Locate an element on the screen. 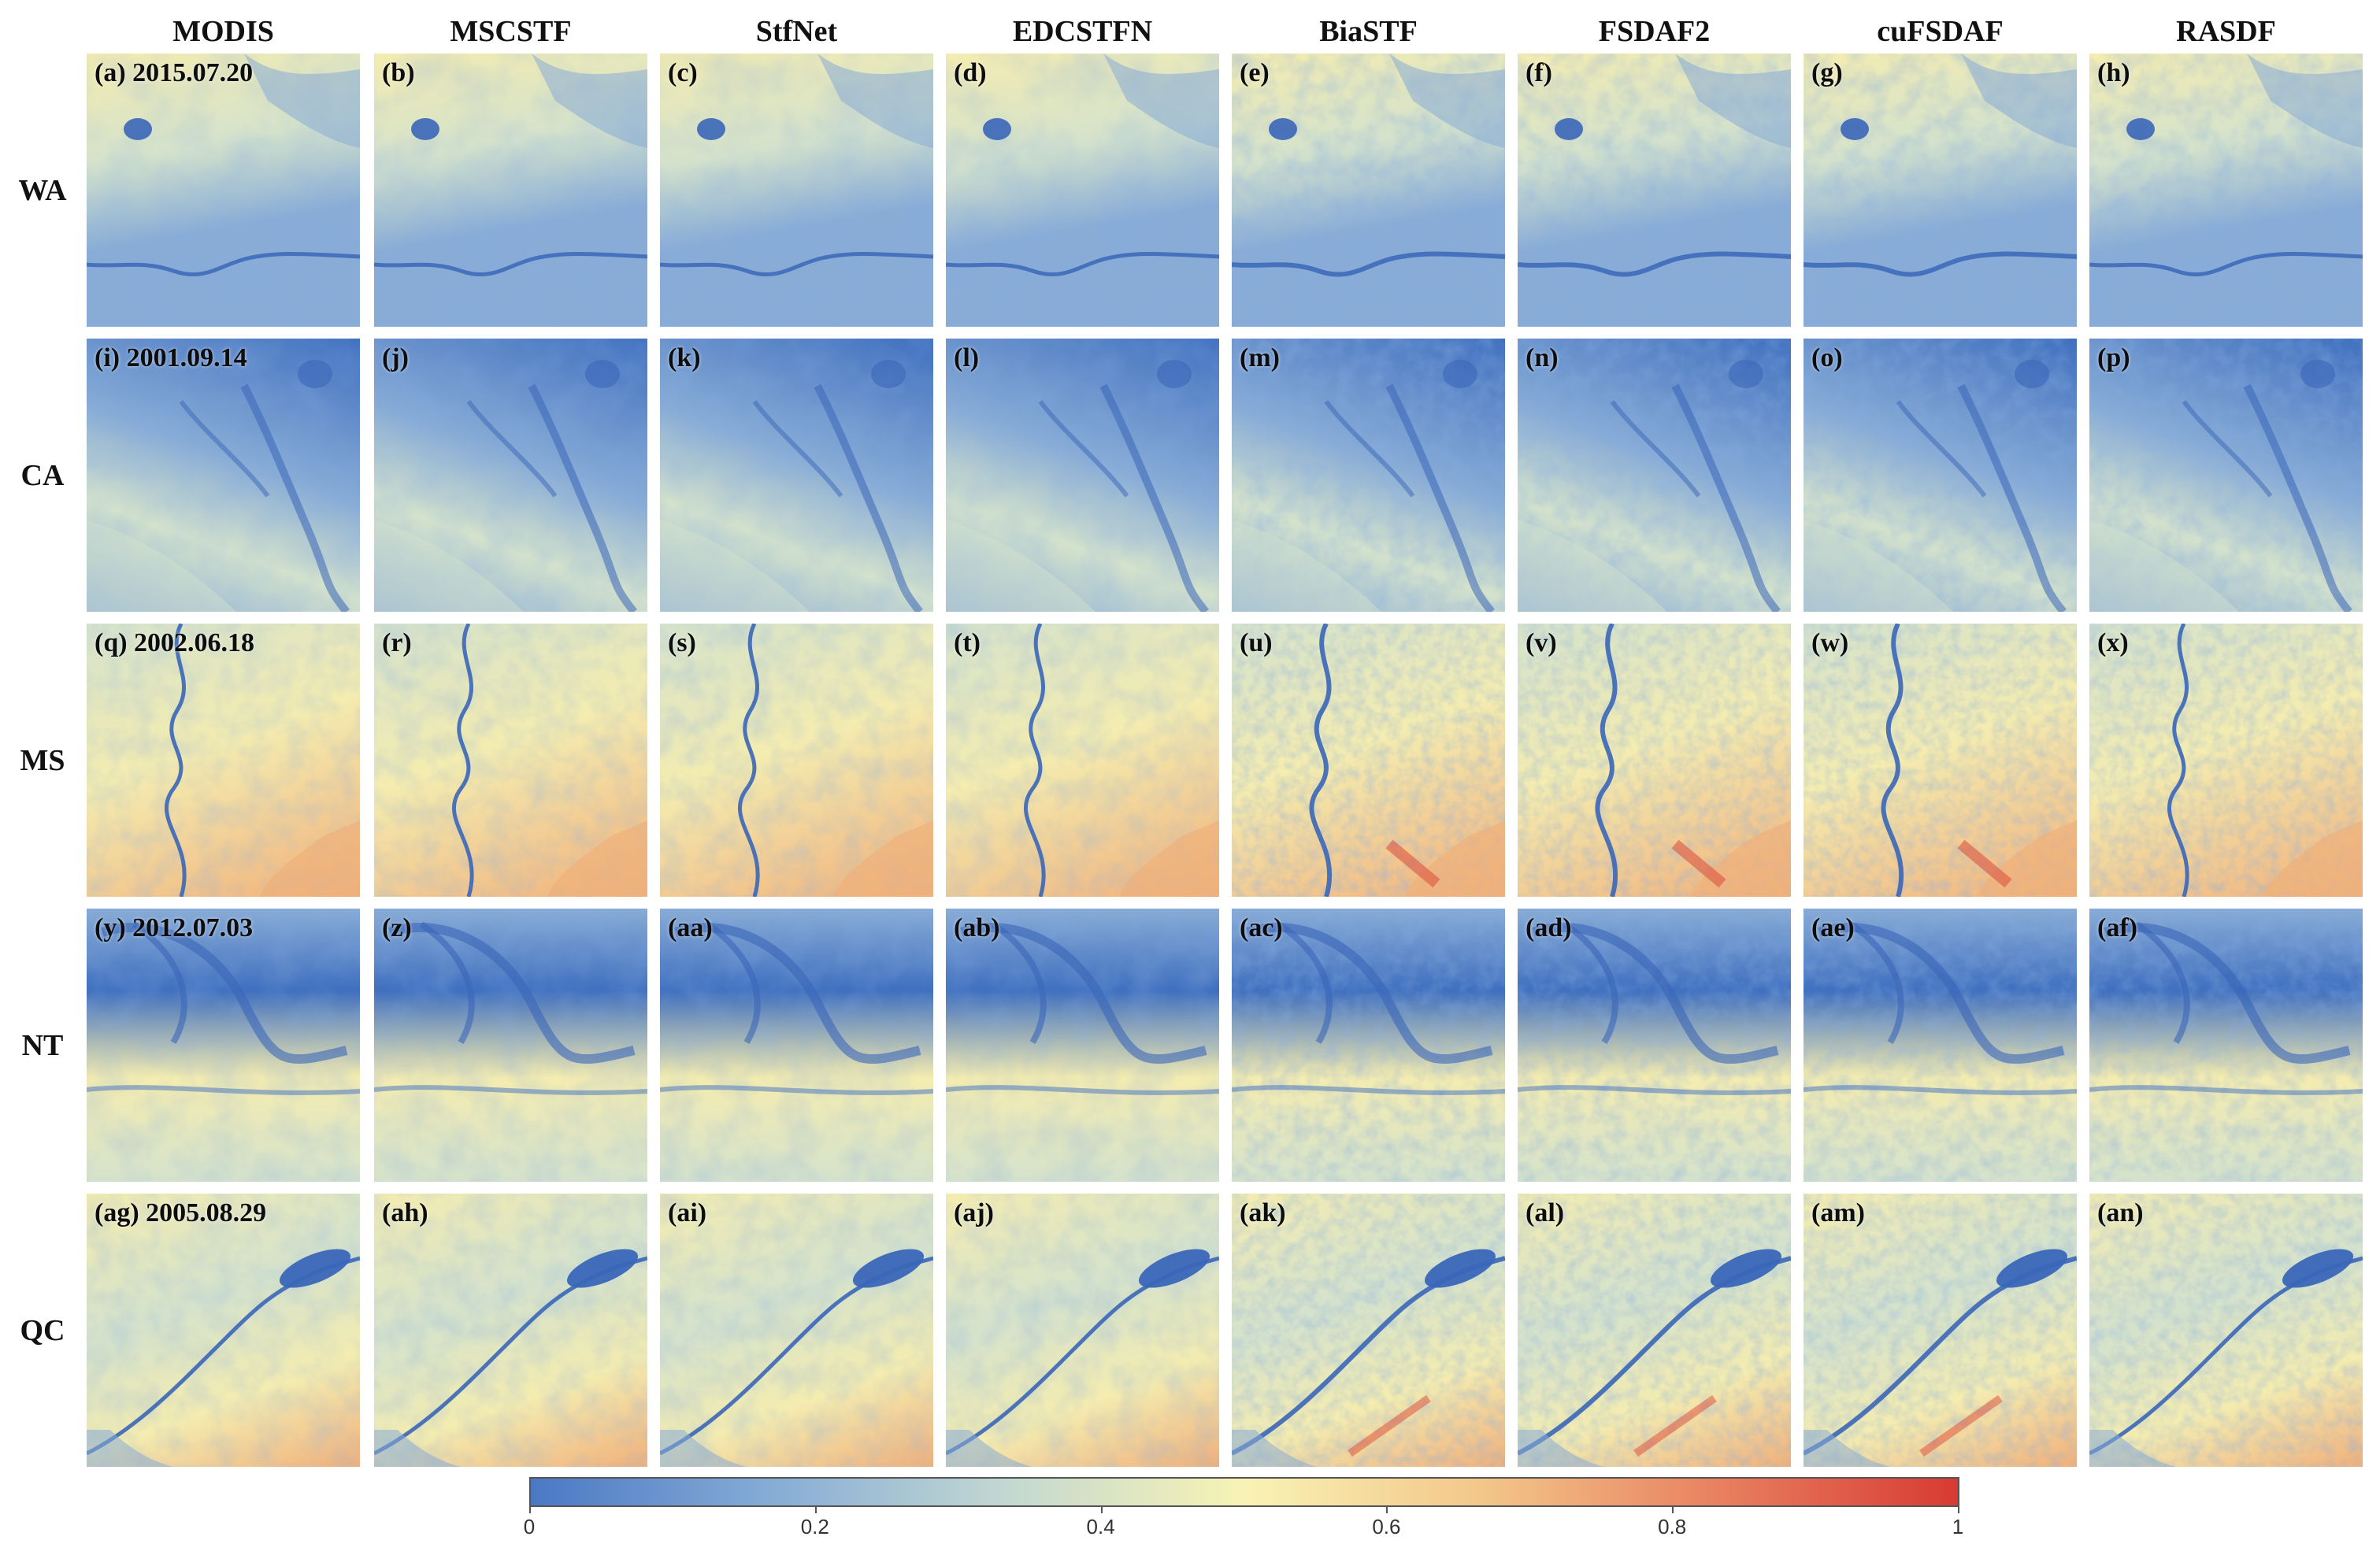  fusion-panel-ca-edcstfn: (l) is located at coordinates (1082, 475).